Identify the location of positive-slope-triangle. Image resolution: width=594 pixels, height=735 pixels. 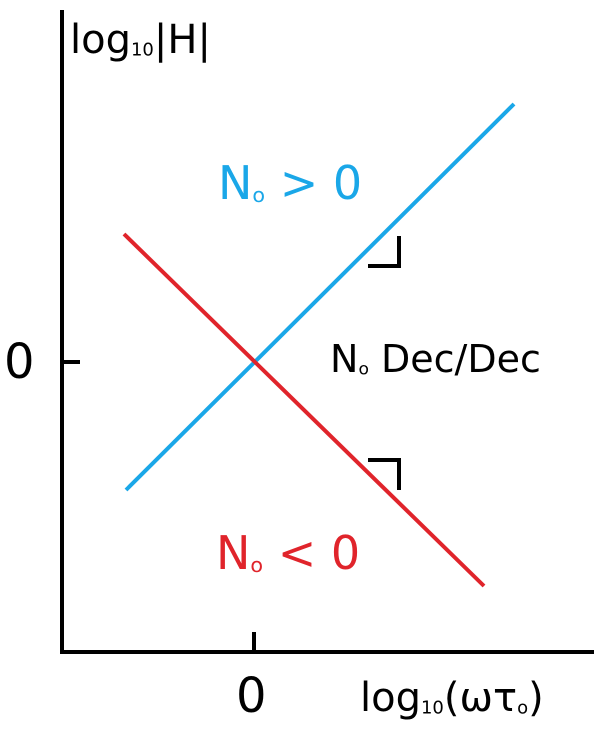
(384, 252).